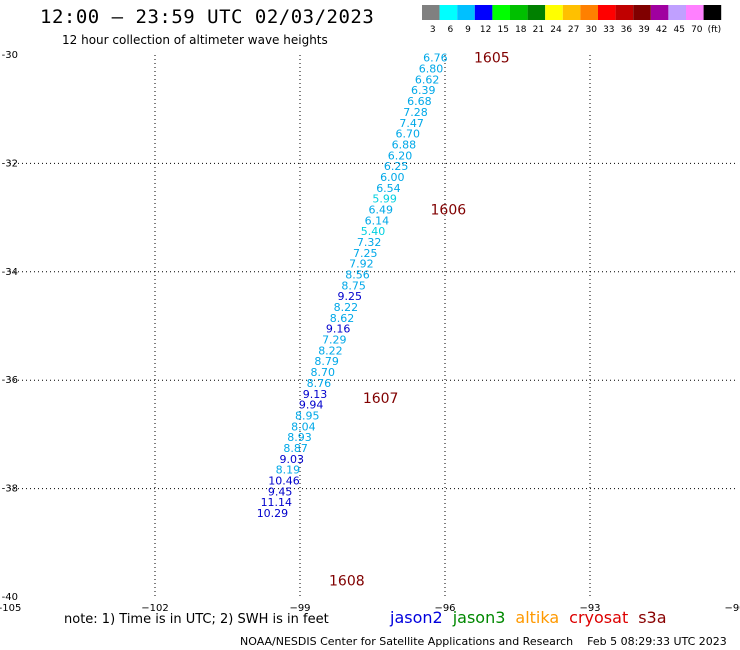  I want to click on x-tick-label: −93, so click(589, 608).